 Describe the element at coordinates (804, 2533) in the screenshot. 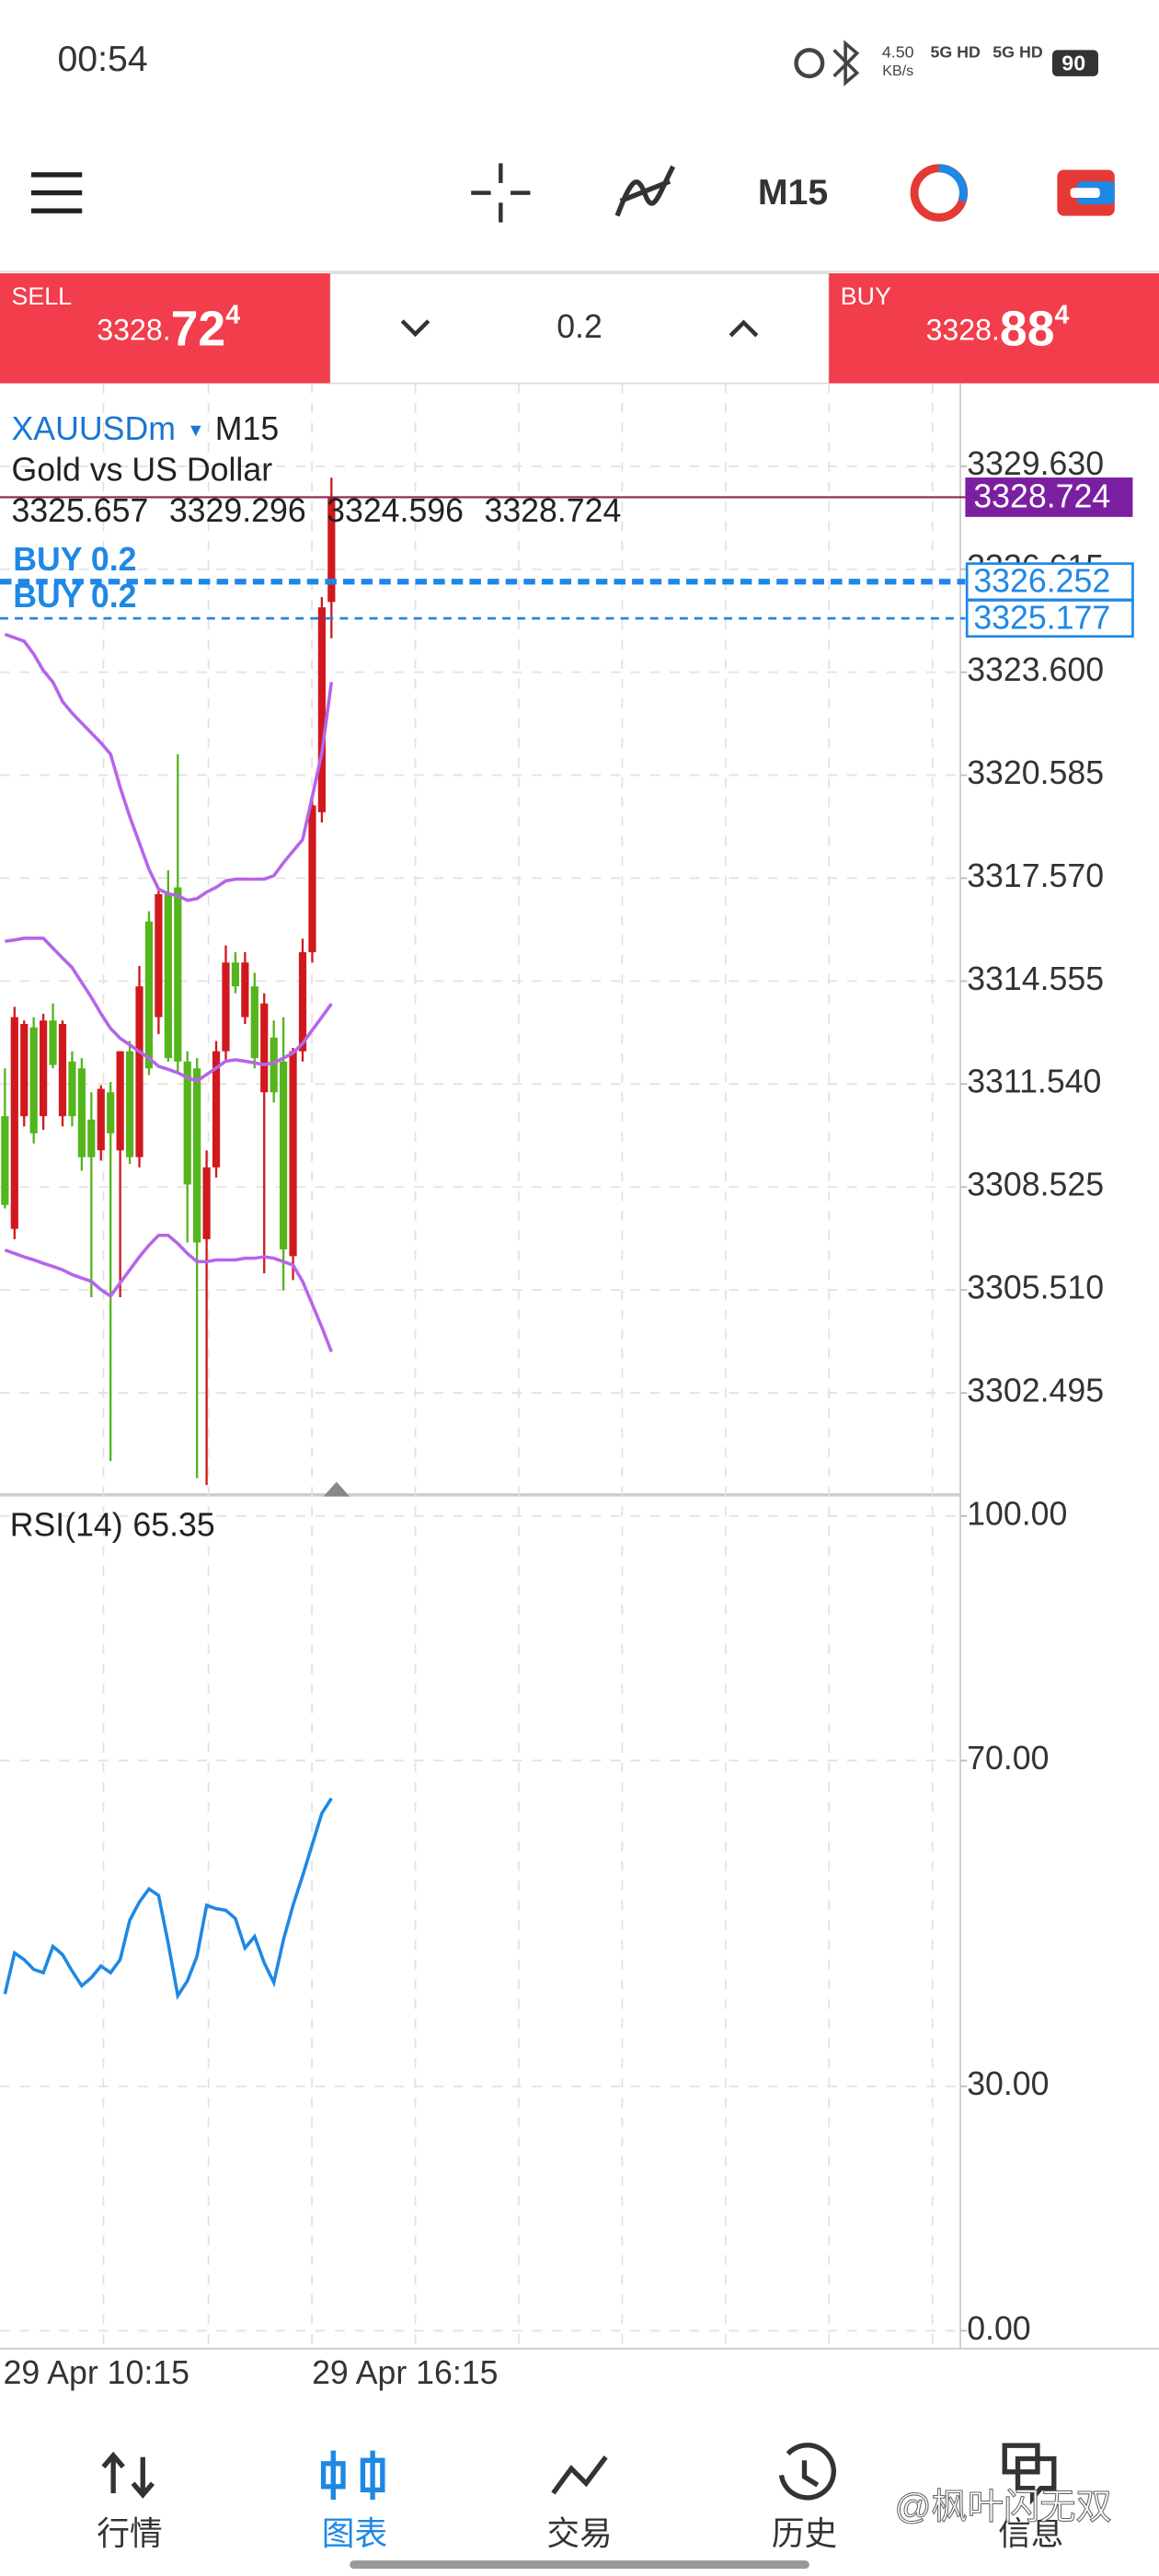

I see `nav-label: 历史` at that location.